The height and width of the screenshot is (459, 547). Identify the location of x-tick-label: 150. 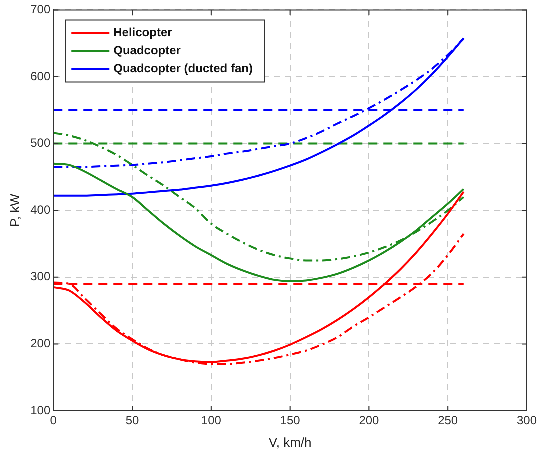
(290, 421).